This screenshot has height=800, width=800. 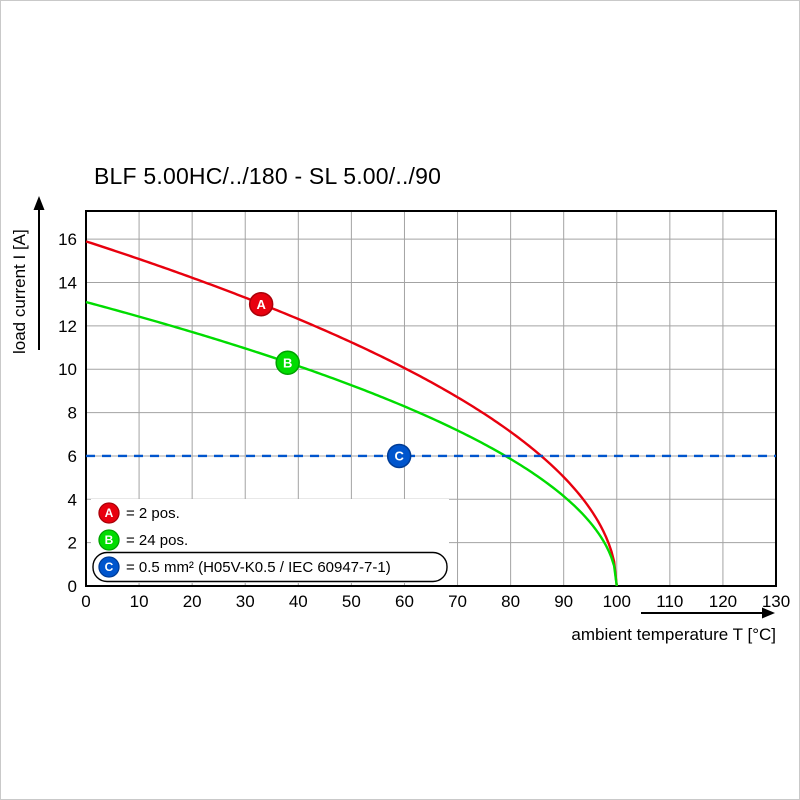 What do you see at coordinates (298, 601) in the screenshot?
I see `x-tick-label: 40` at bounding box center [298, 601].